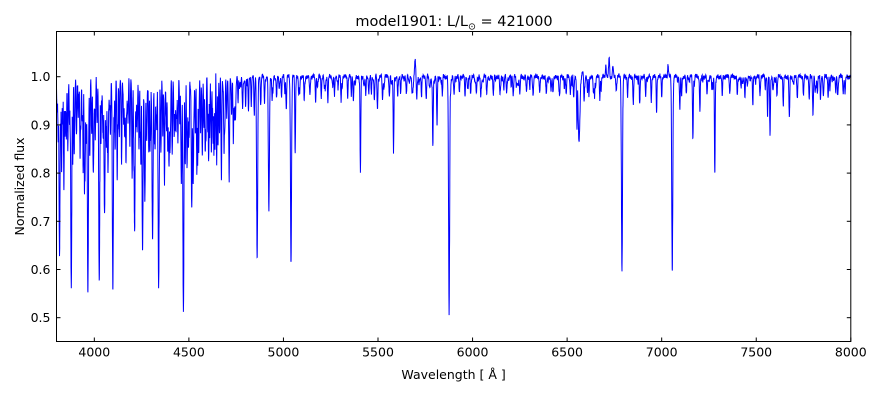 The image size is (880, 404). Describe the element at coordinates (473, 352) in the screenshot. I see `x-tick-label: 6000` at that location.